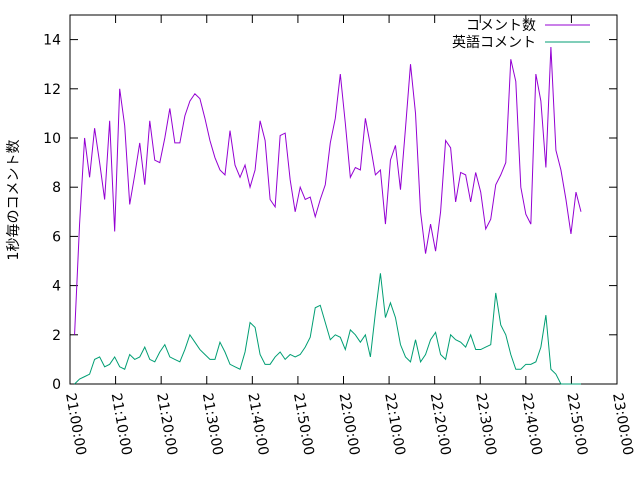  What do you see at coordinates (14, 200) in the screenshot?
I see `y-axis-label: 1秒毎のコメント数` at bounding box center [14, 200].